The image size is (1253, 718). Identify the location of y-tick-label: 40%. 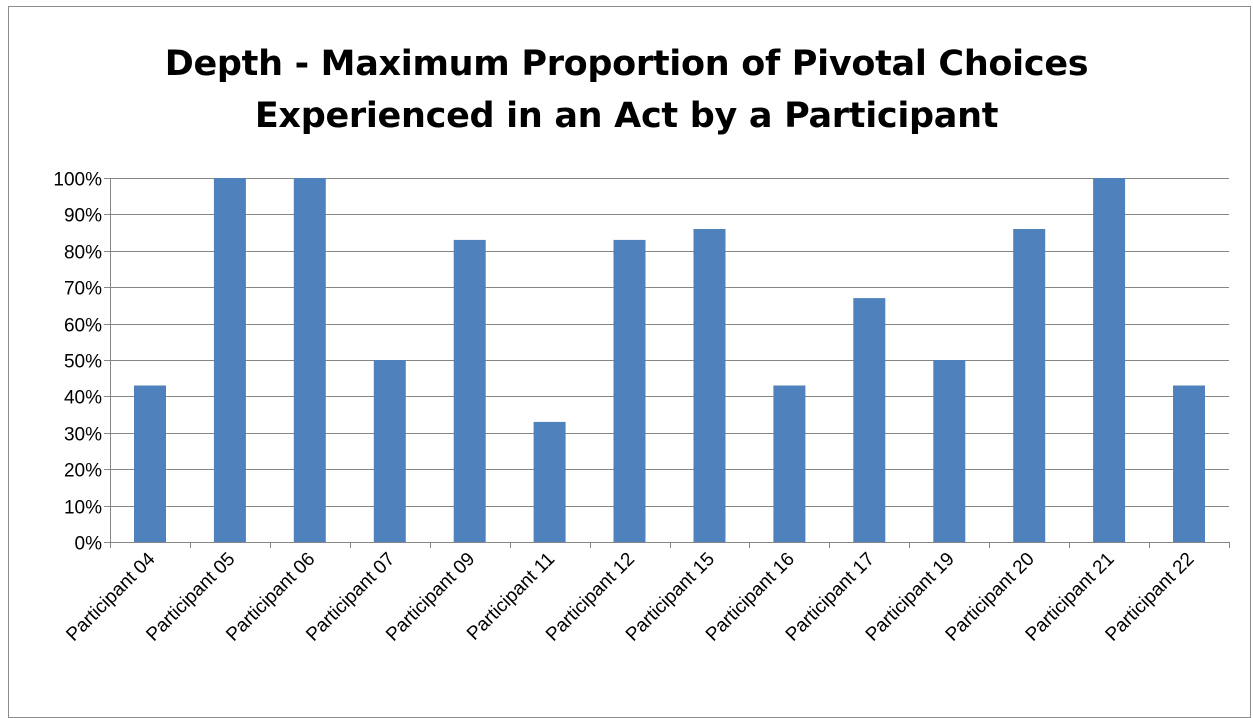
(83, 398).